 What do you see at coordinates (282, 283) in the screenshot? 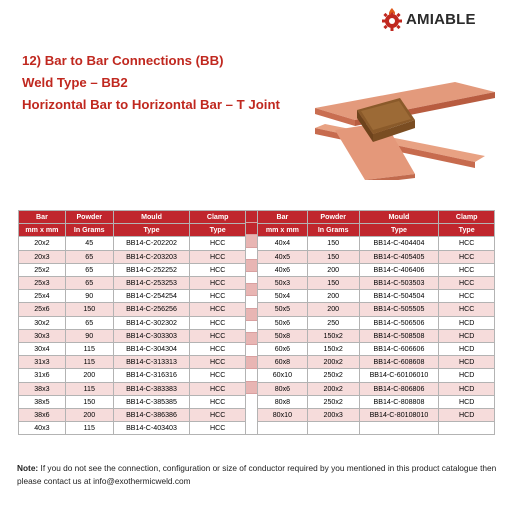
I see `bar-size: 50x3` at bounding box center [282, 283].